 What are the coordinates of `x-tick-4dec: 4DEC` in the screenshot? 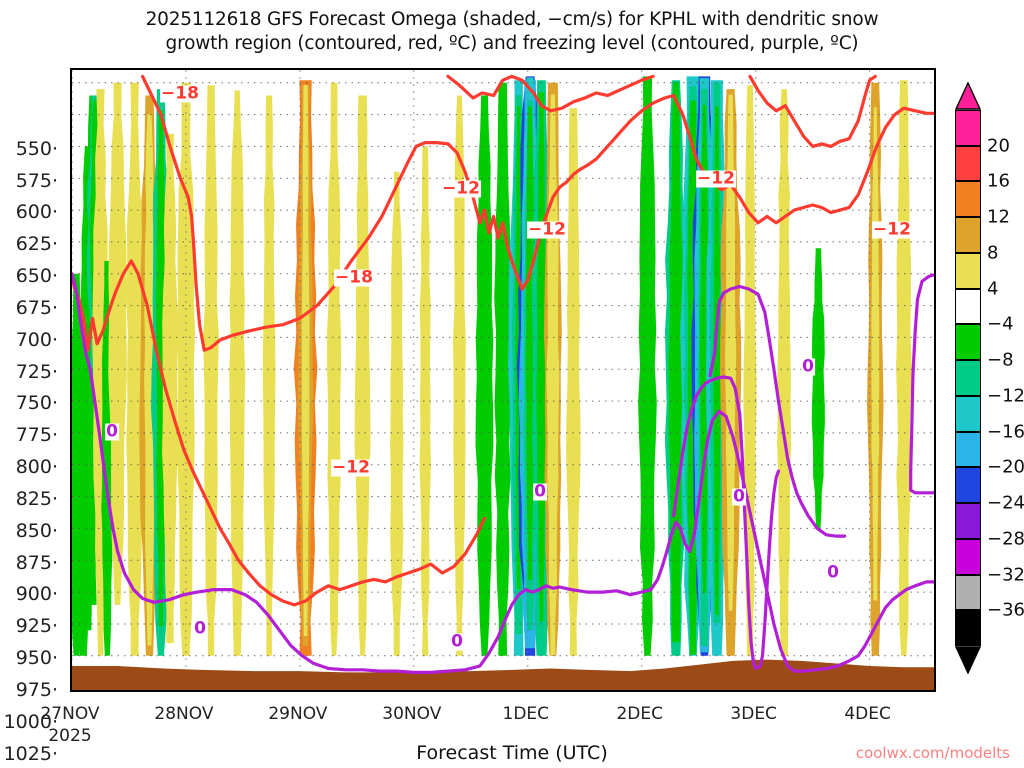 It's located at (867, 714).